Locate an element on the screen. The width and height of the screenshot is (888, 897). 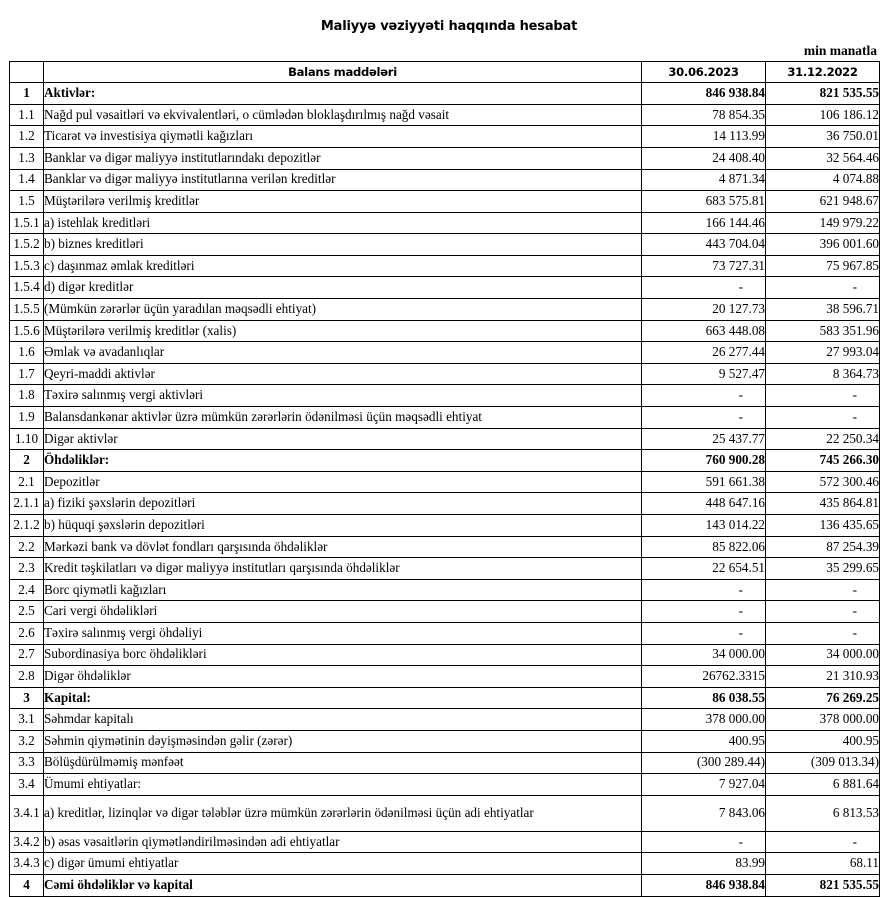
table-row: 2.4 Borc qiymətli kağızları - - is located at coordinates (444, 590).